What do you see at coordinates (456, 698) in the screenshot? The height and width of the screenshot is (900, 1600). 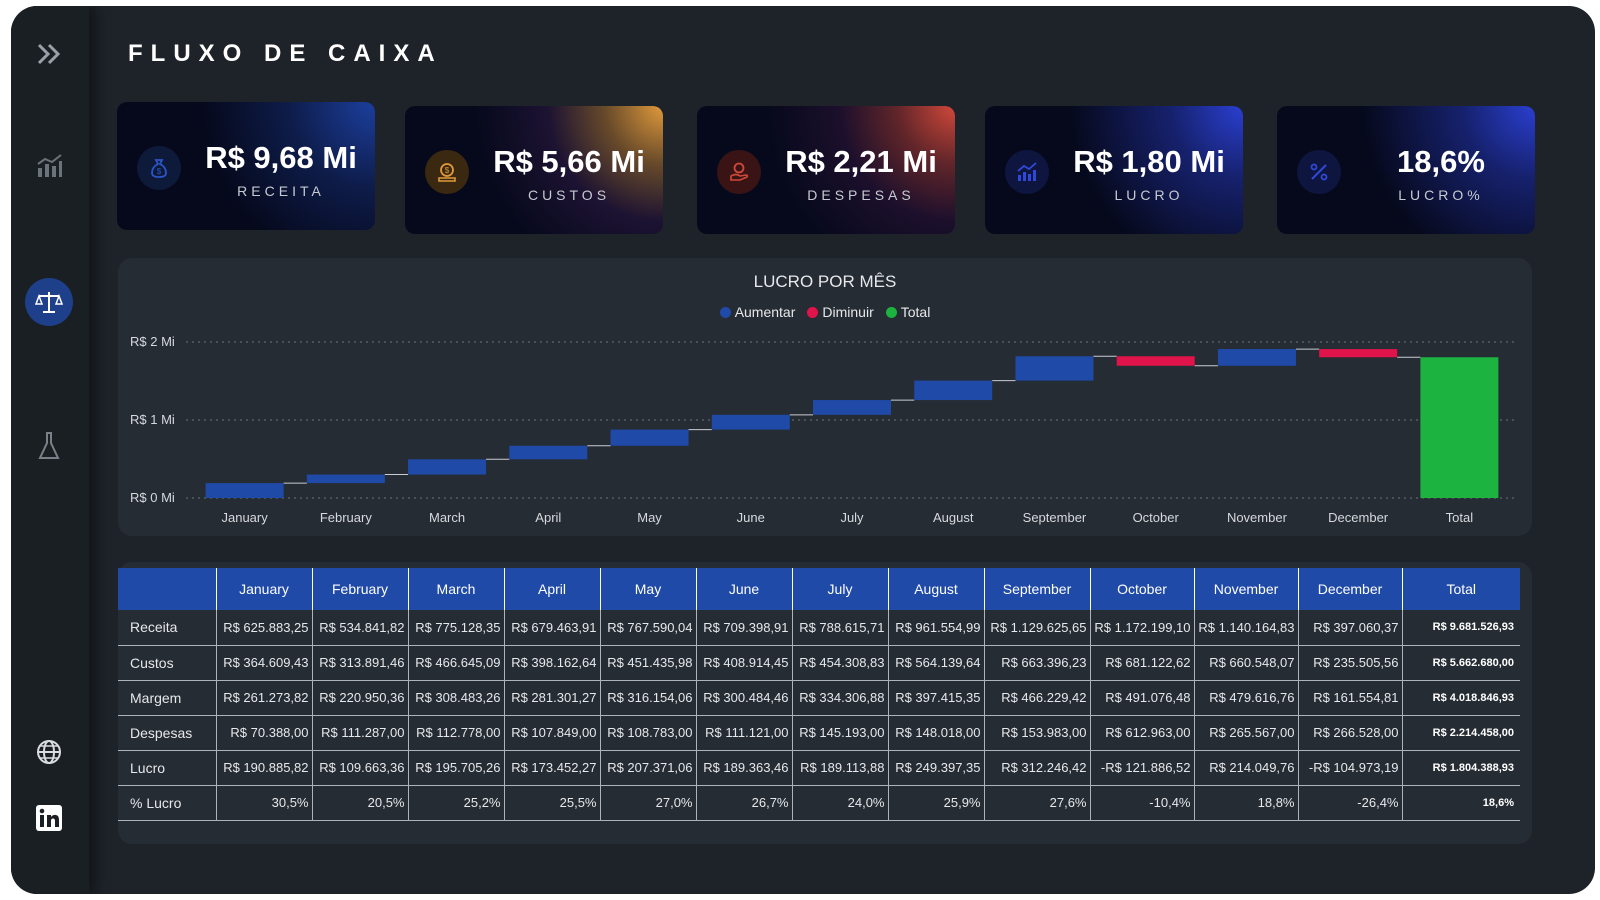 I see `table-cell: R$ 308.483,26` at bounding box center [456, 698].